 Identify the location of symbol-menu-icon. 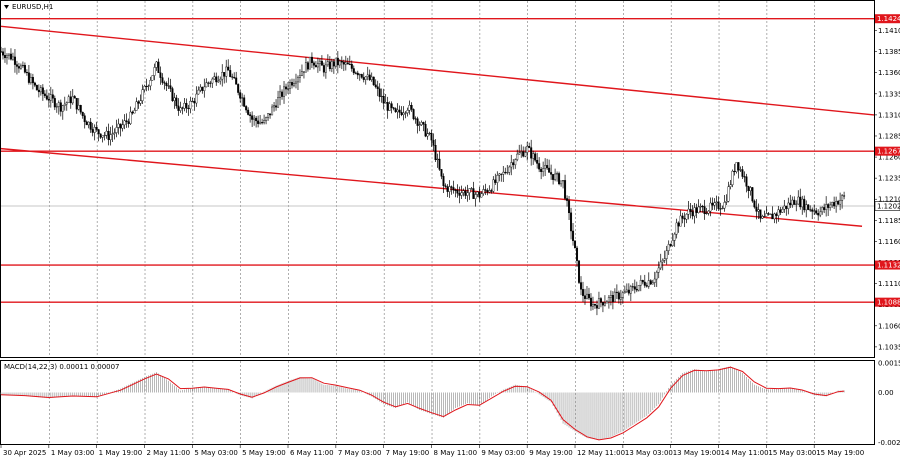
(6, 7).